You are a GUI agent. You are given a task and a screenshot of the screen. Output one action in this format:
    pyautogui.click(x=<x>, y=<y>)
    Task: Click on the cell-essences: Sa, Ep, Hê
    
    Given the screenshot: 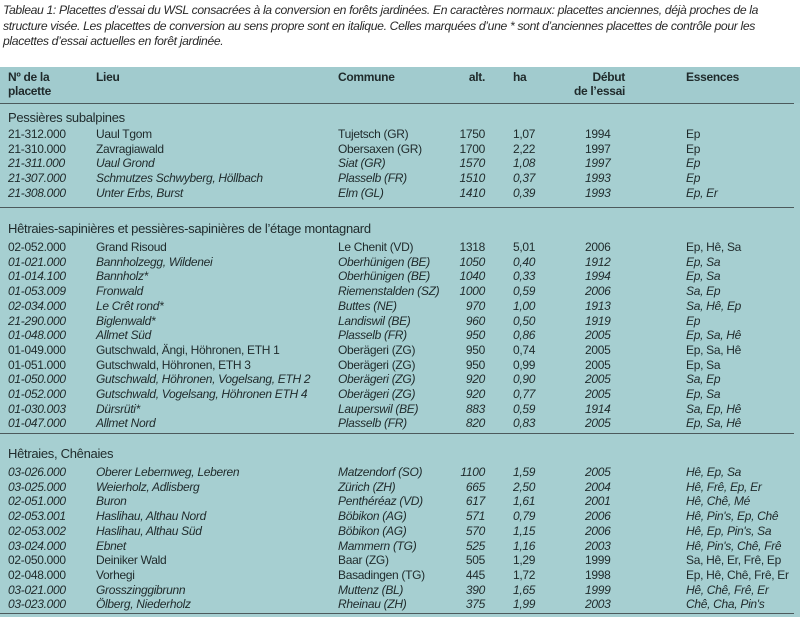 What is the action you would take?
    pyautogui.click(x=714, y=408)
    